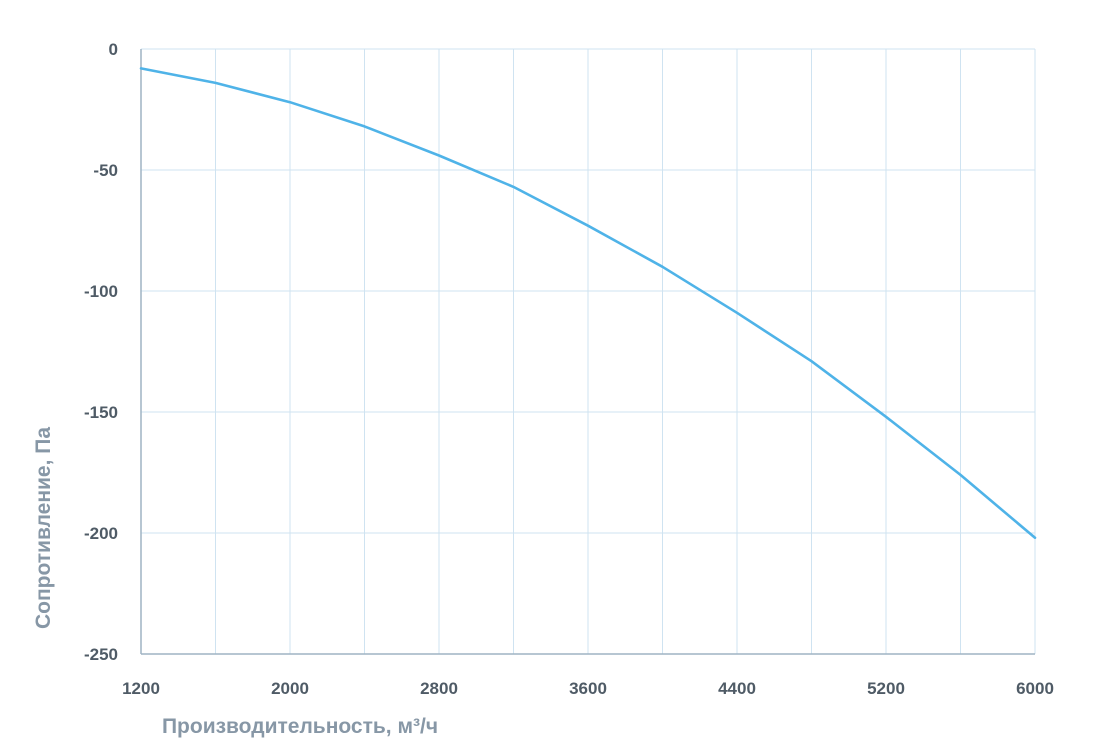 This screenshot has width=1099, height=749. I want to click on y-axis-title: Сопротивление, Па, so click(43, 528).